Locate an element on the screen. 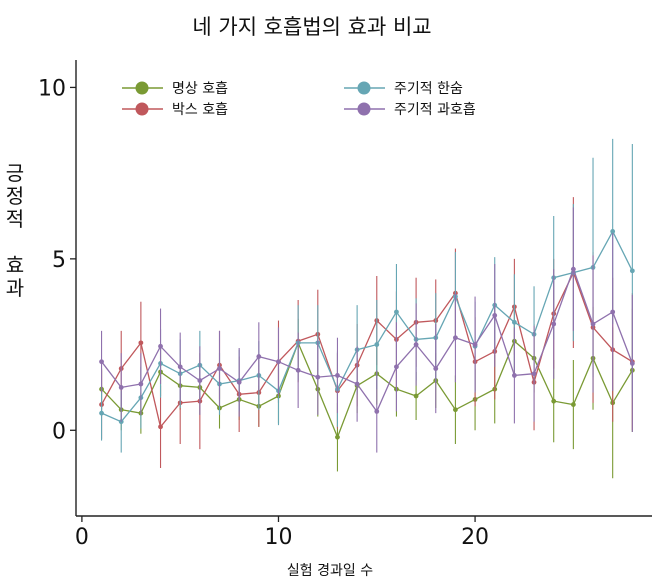  x-axis-title: 실험 경과일 수 is located at coordinates (330, 571).